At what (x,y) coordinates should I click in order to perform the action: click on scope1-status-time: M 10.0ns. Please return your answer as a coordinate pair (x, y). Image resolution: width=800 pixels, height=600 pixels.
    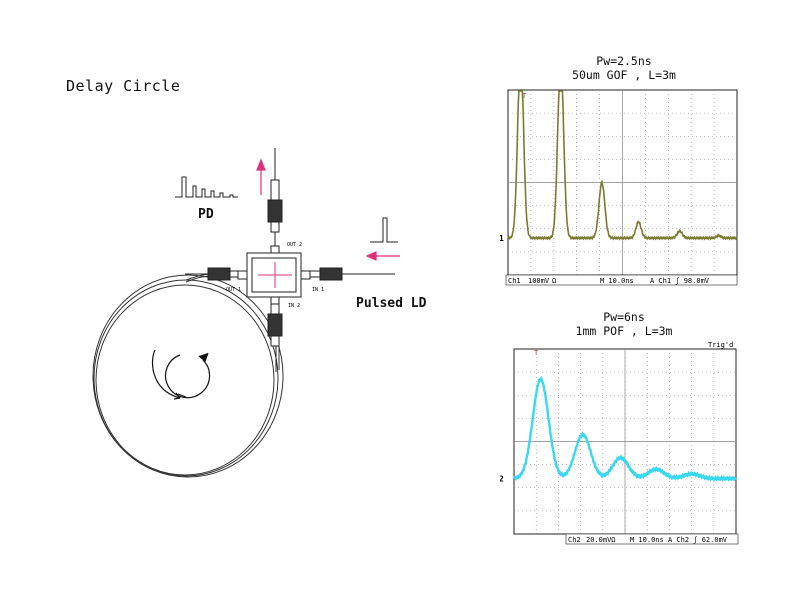
    Looking at the image, I should click on (617, 281).